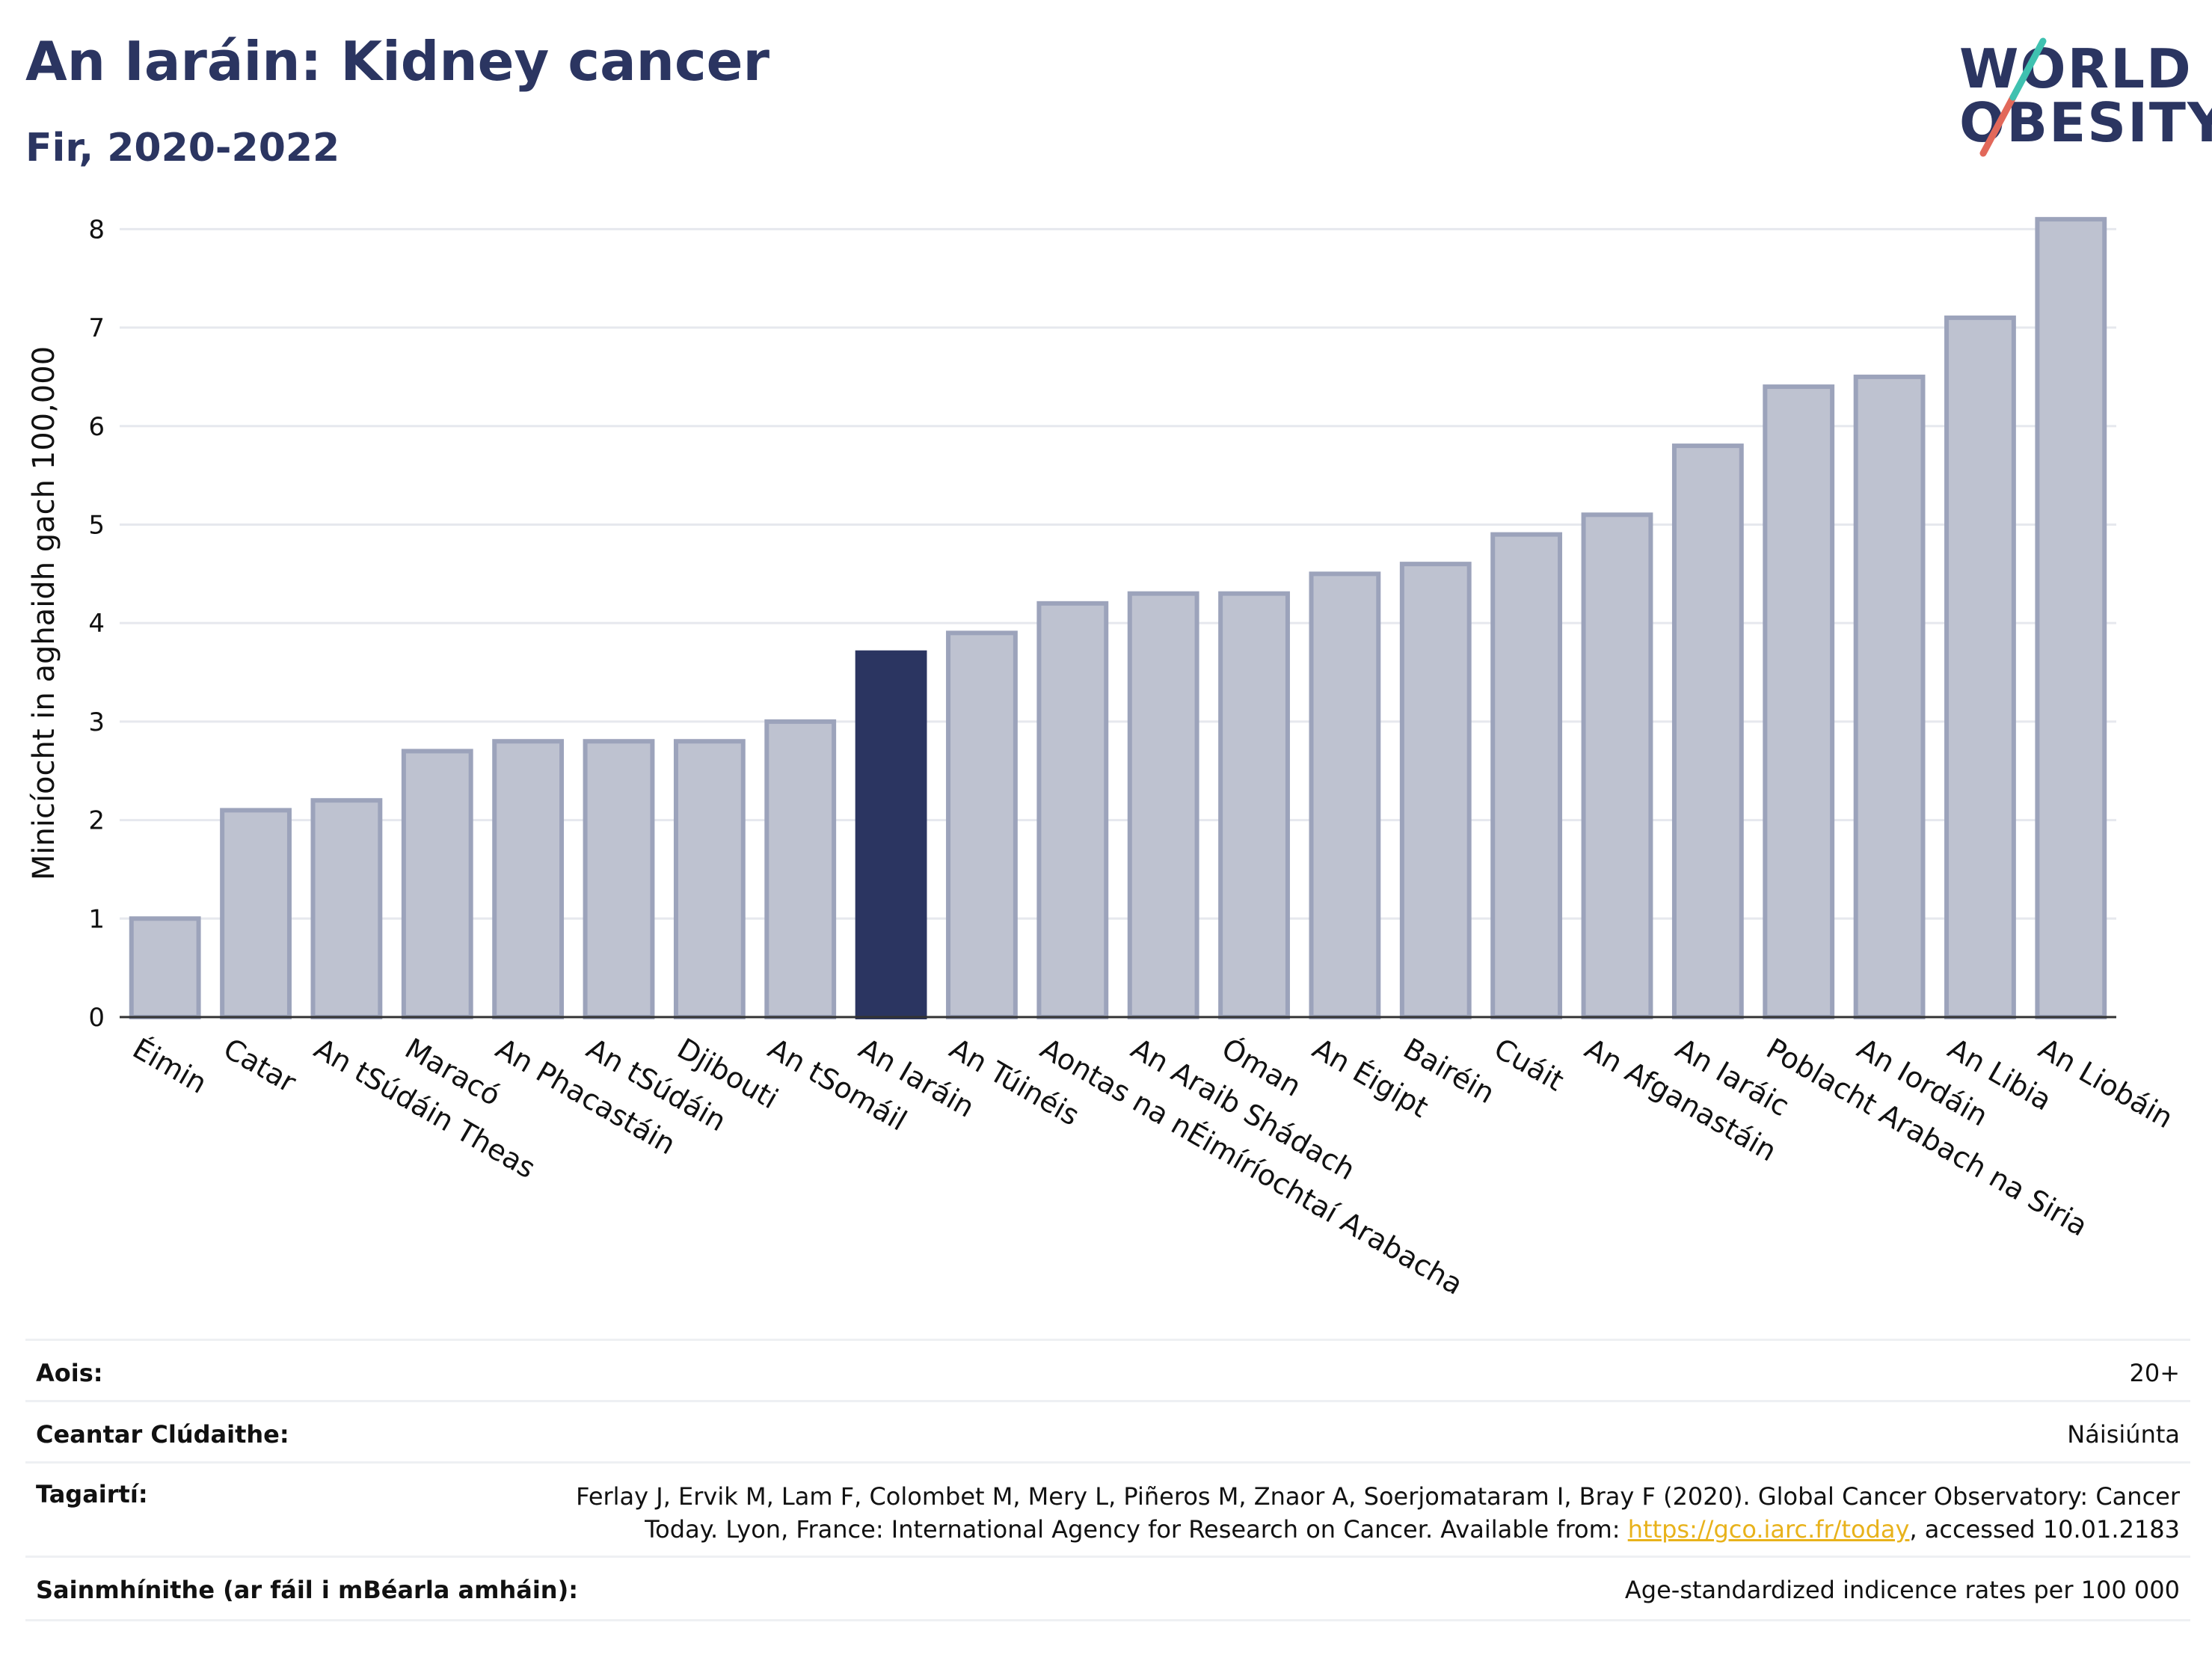 Image resolution: width=2212 pixels, height=1655 pixels. What do you see at coordinates (96, 1018) in the screenshot?
I see `y-tick-label: 0` at bounding box center [96, 1018].